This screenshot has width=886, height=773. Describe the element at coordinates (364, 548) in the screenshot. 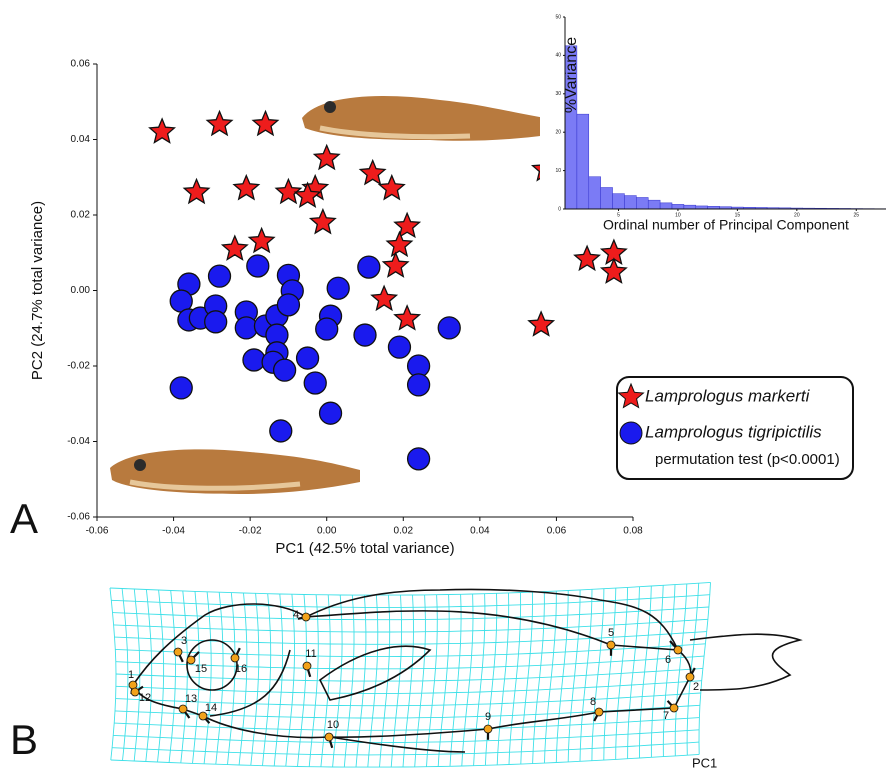

I see `x-axis-label: PC1 (42.5% total variance)` at that location.